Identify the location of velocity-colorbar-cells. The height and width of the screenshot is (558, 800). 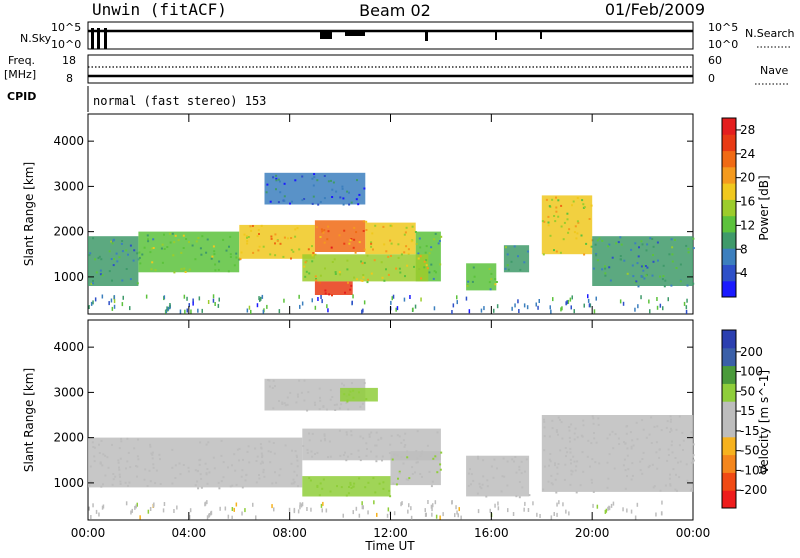
(729, 419).